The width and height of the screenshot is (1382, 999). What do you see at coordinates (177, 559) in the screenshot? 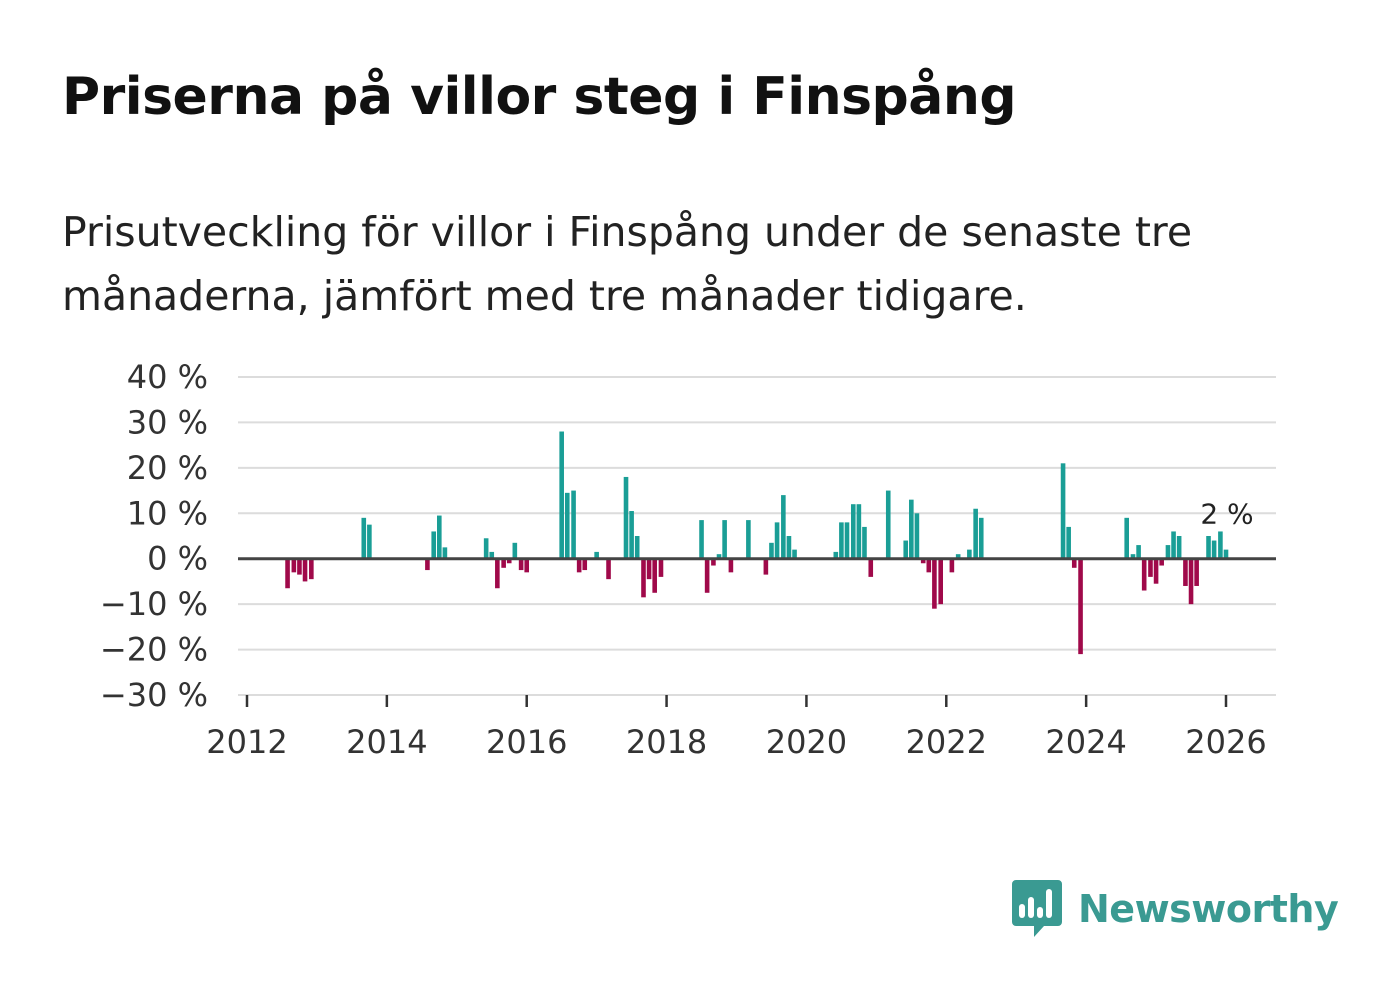
I see `y-tick-label: 0 %` at bounding box center [177, 559].